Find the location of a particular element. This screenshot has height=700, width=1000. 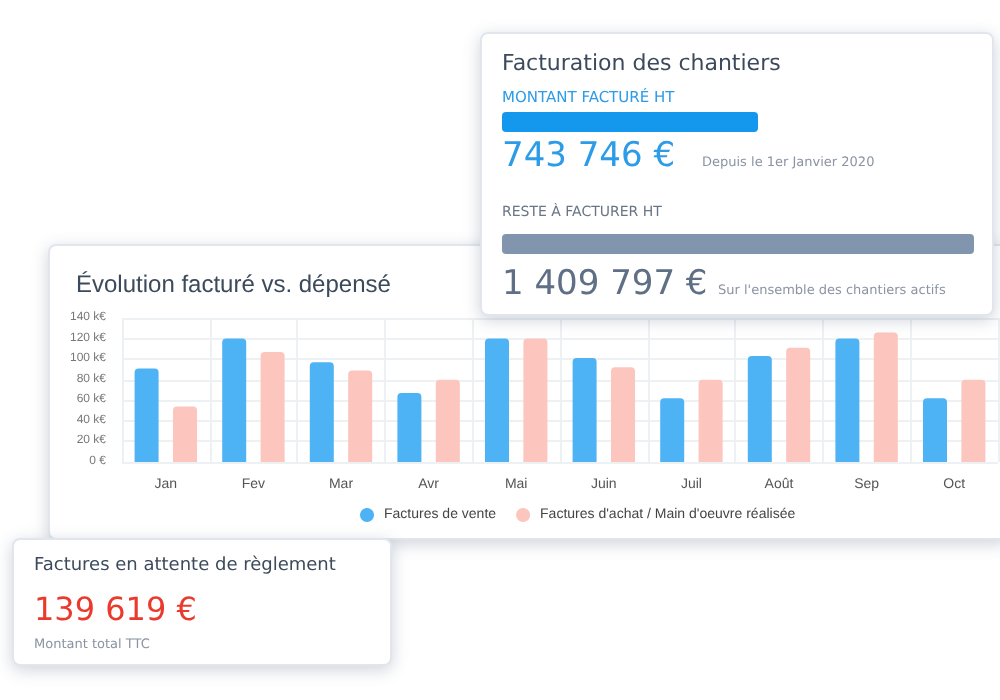

chart-title: Évolution facturé vs. dépensé is located at coordinates (234, 284).